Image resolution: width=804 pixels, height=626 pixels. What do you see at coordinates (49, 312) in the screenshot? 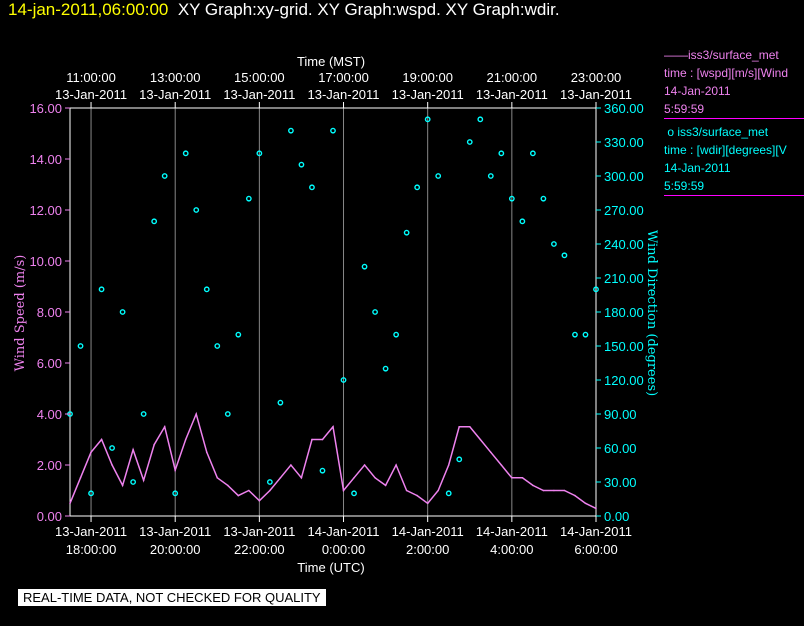
I see `left-axis-ticks: 0.00 2.00 4.00 6.00 8.00 10.00 12.00 14.00 16.00` at bounding box center [49, 312].